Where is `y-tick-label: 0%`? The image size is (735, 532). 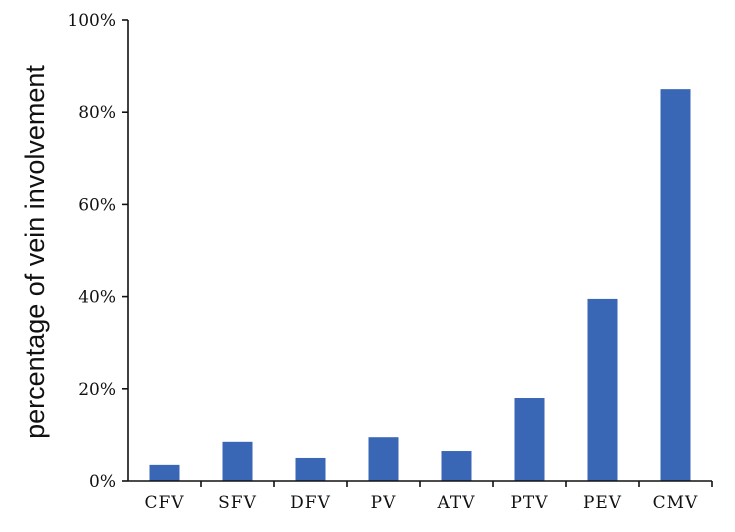 y-tick-label: 0% is located at coordinates (102, 482).